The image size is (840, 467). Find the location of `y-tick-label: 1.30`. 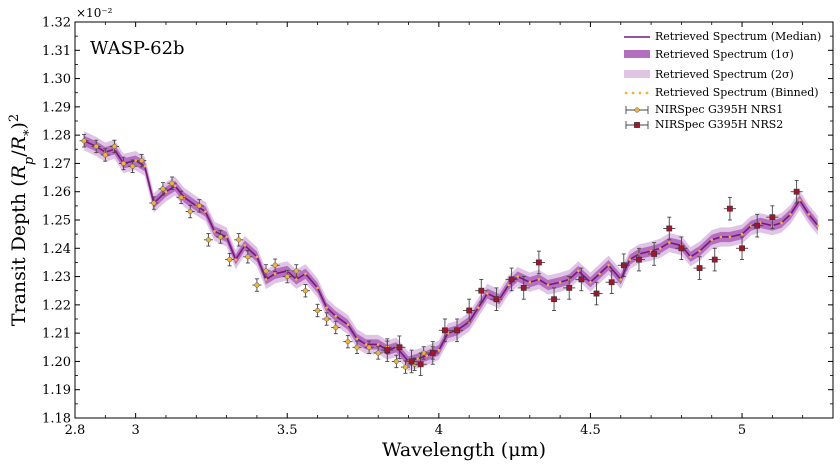

y-tick-label: 1.30 is located at coordinates (56, 79).